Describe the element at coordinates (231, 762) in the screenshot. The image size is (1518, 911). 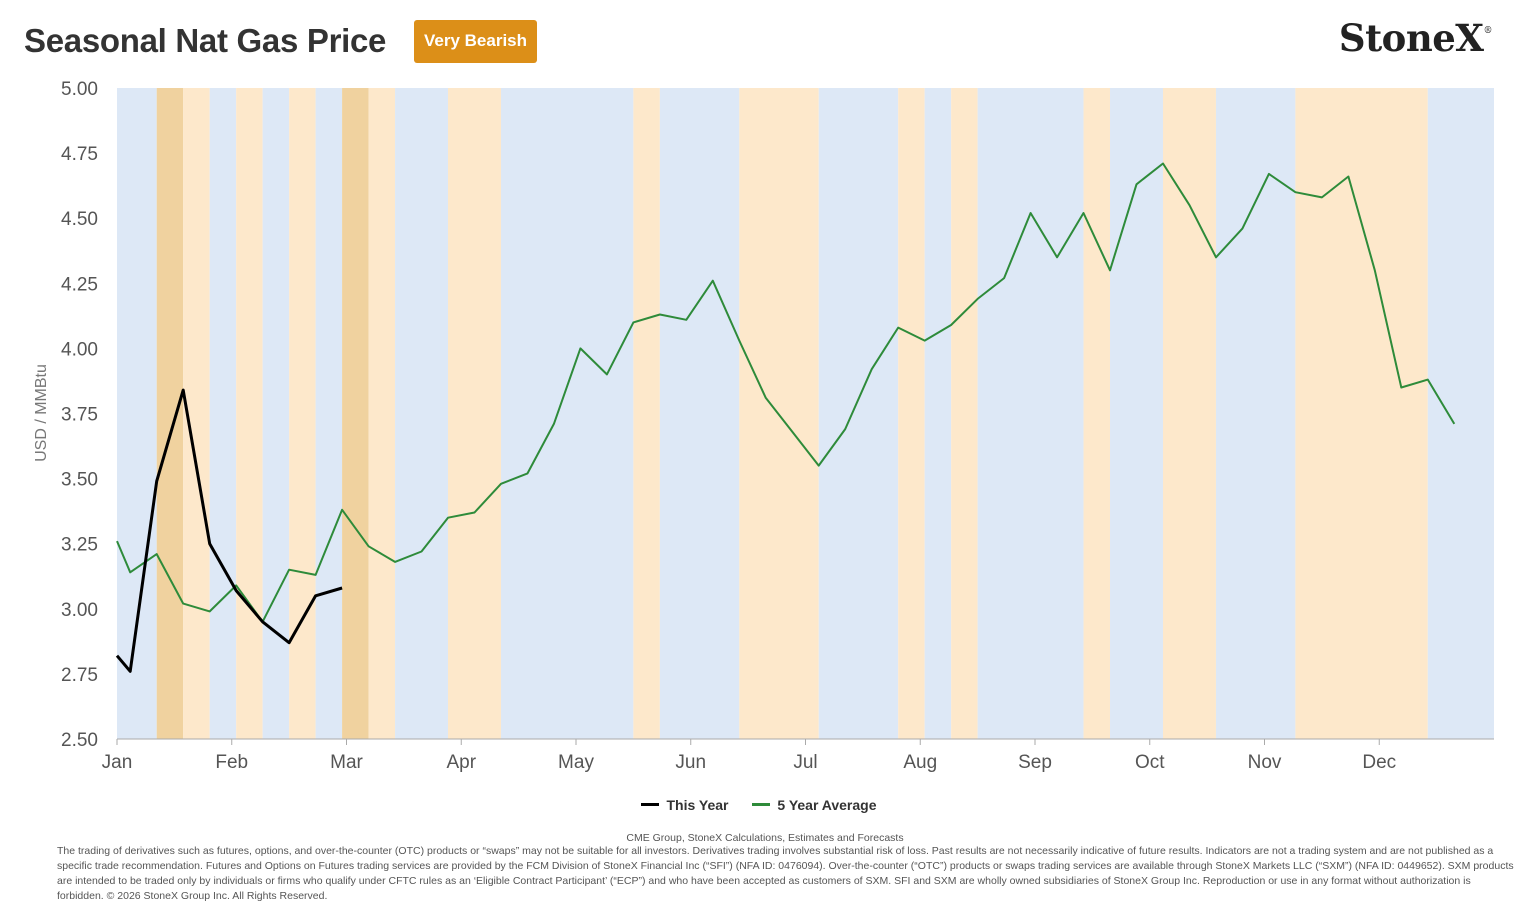
I see `x-tick-label: Feb` at that location.